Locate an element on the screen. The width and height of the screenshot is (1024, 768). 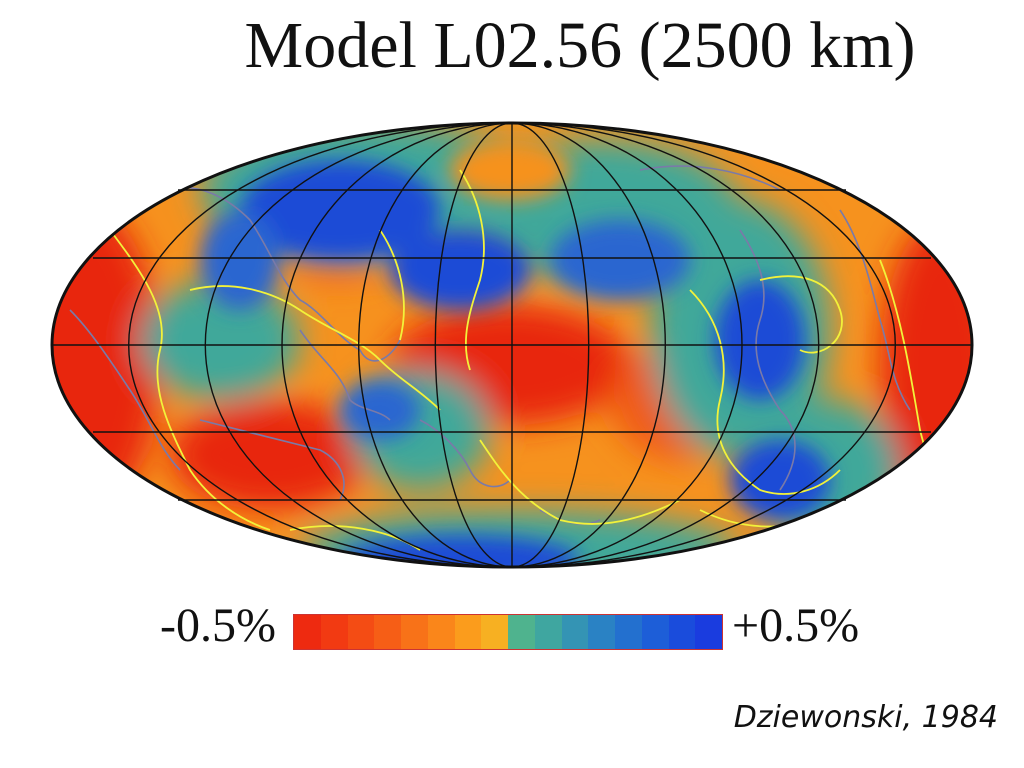
map-title: Model L02.56 (2500 km) is located at coordinates (580, 45).